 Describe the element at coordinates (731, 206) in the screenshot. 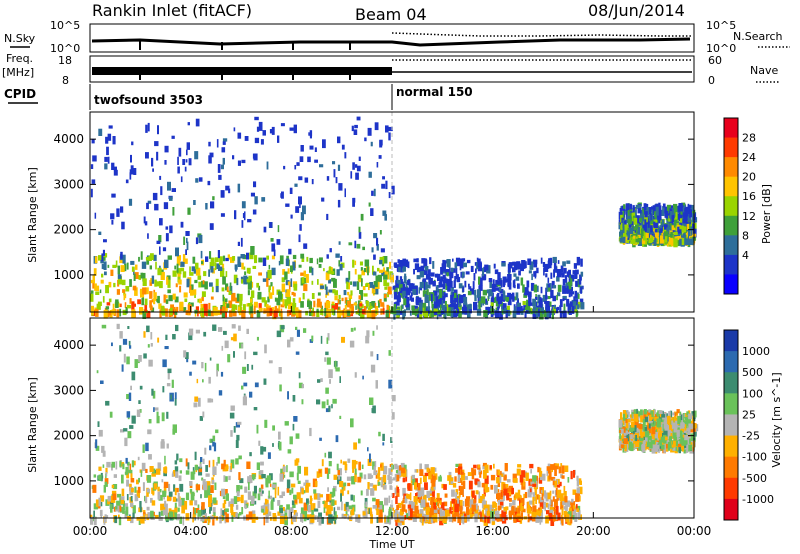

I see `colorbar-segment` at that location.